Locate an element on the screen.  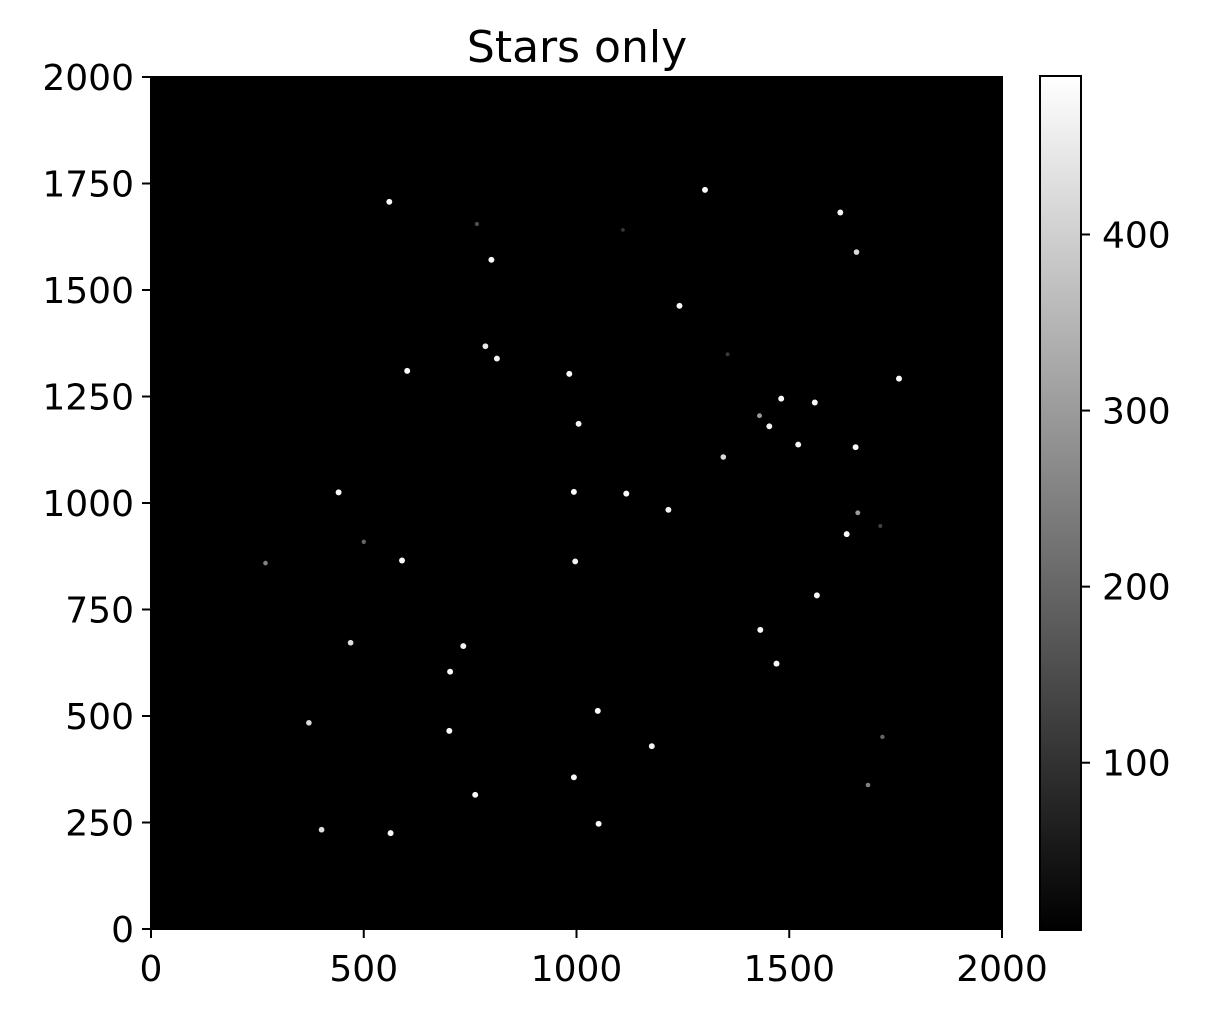
y-tick-label: 1250 is located at coordinates (88, 398).